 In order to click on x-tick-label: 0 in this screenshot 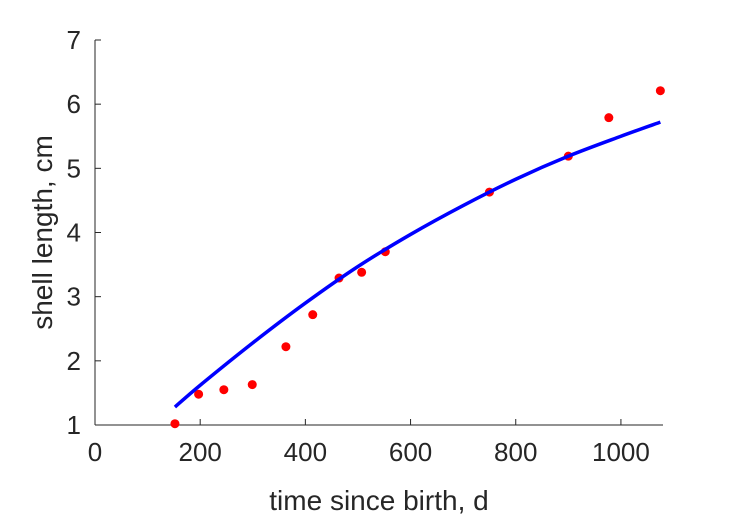, I will do `click(95, 452)`.